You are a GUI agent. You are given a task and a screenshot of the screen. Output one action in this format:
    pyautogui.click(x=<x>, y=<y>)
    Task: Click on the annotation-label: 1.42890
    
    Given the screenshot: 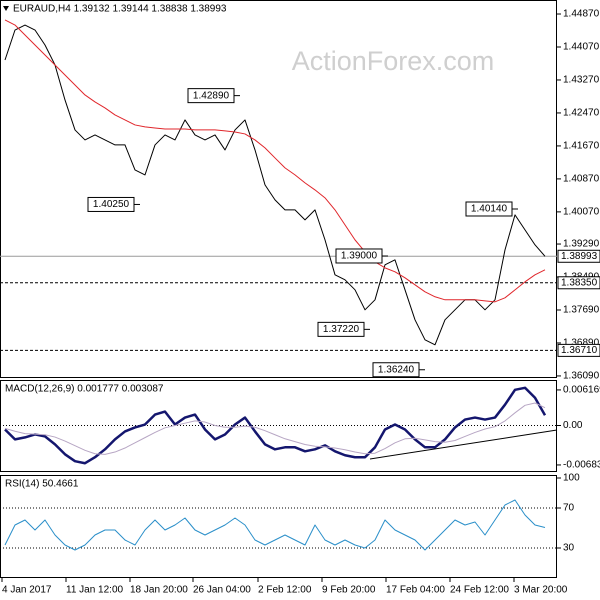 What is the action you would take?
    pyautogui.click(x=211, y=95)
    